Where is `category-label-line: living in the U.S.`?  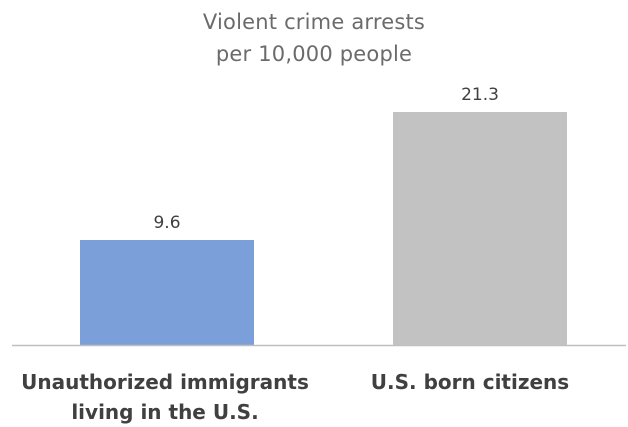 category-label-line: living in the U.S. is located at coordinates (165, 412).